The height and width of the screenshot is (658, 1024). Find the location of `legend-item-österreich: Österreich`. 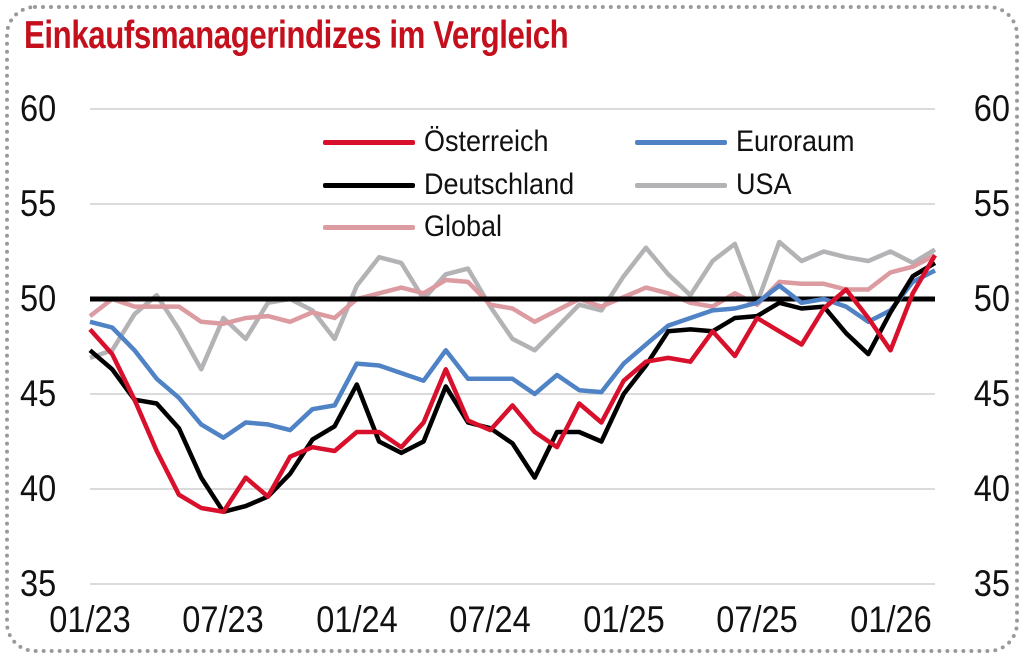

legend-item-österreich: Österreich is located at coordinates (442, 142).